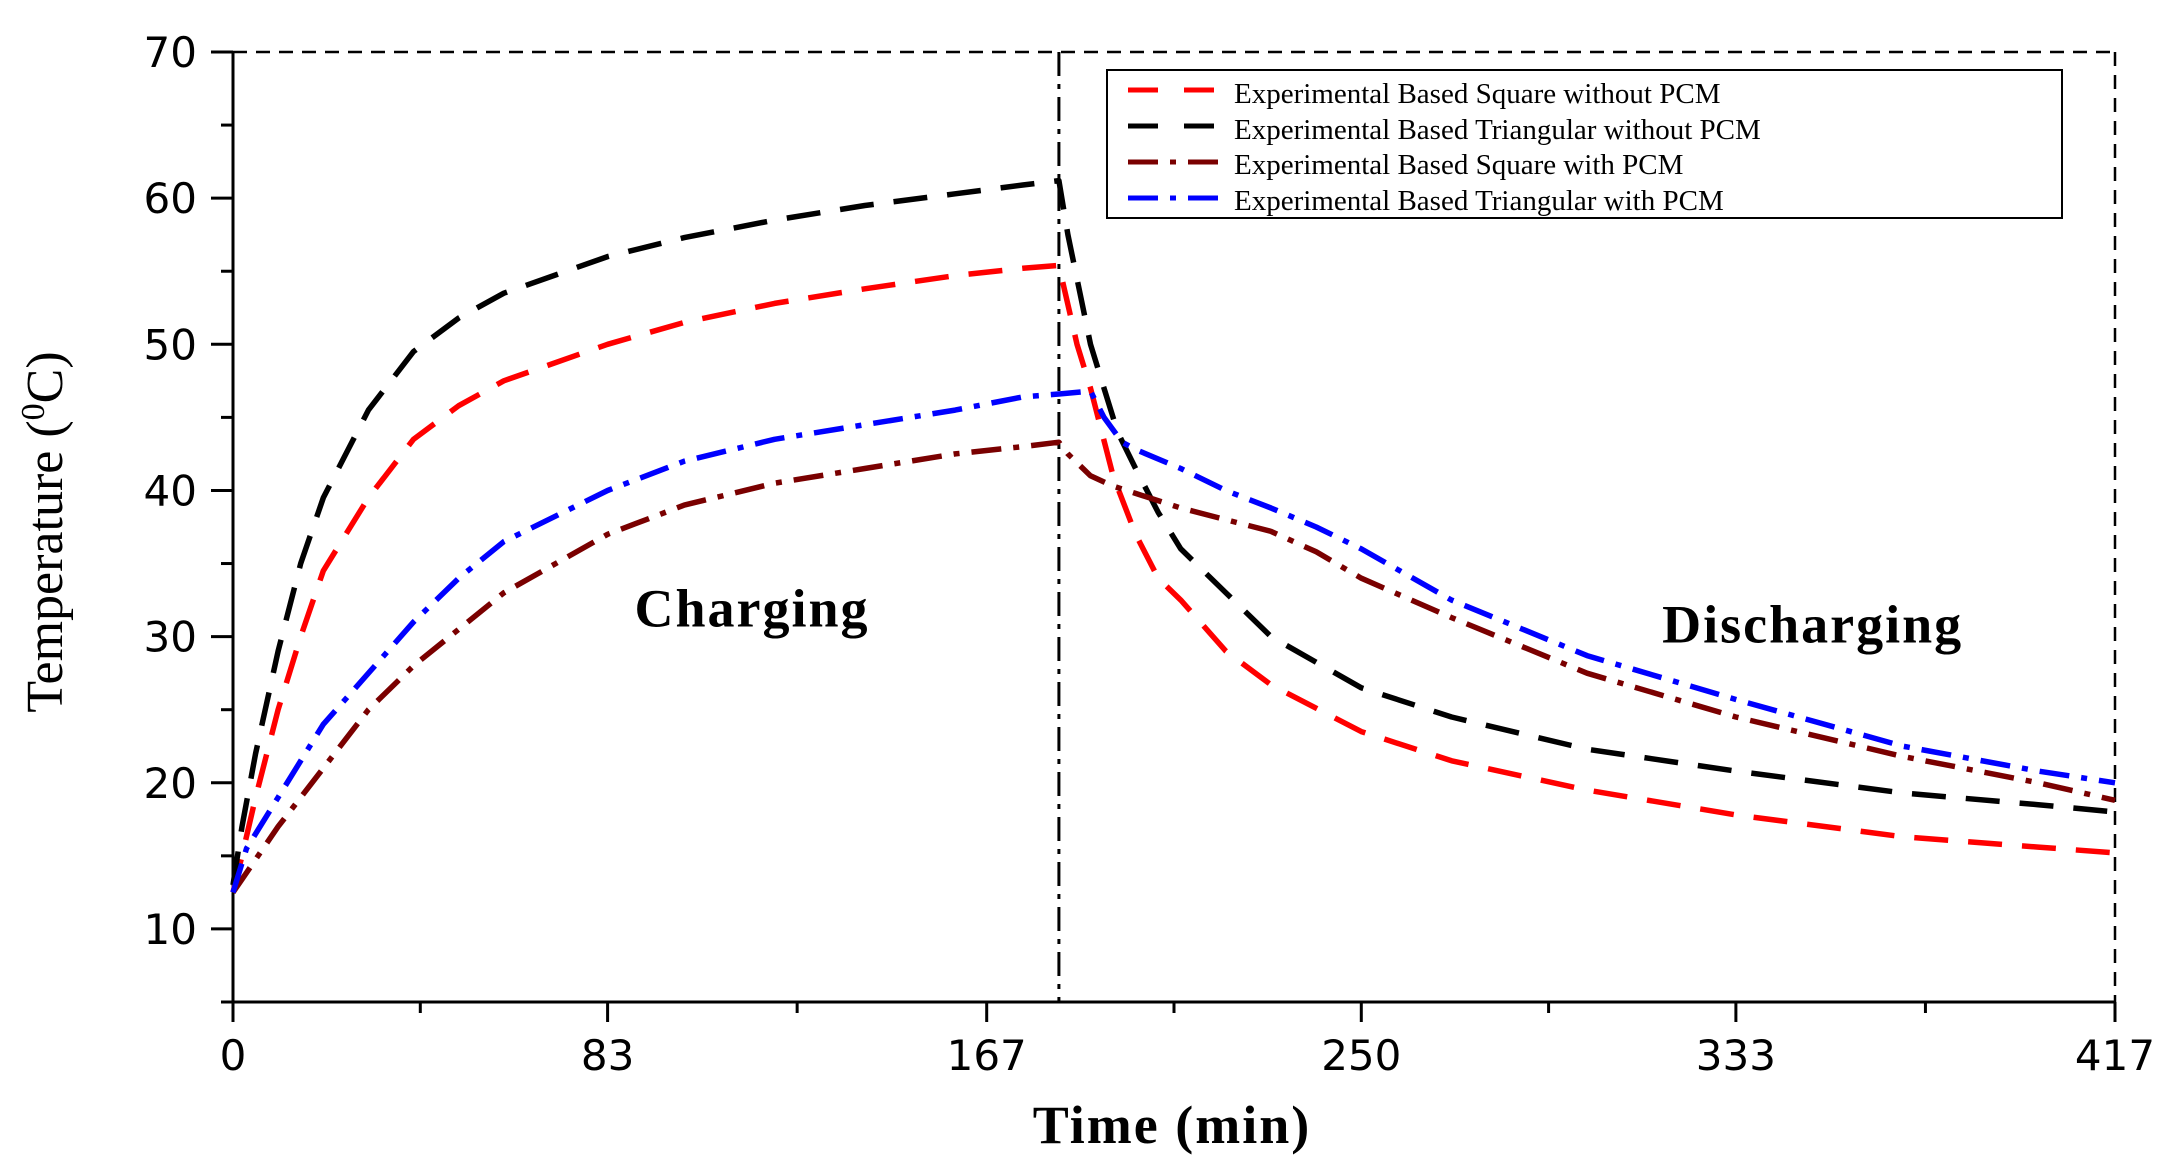 Image resolution: width=2177 pixels, height=1174 pixels. What do you see at coordinates (607, 1055) in the screenshot?
I see `x-tick-label: 83` at bounding box center [607, 1055].